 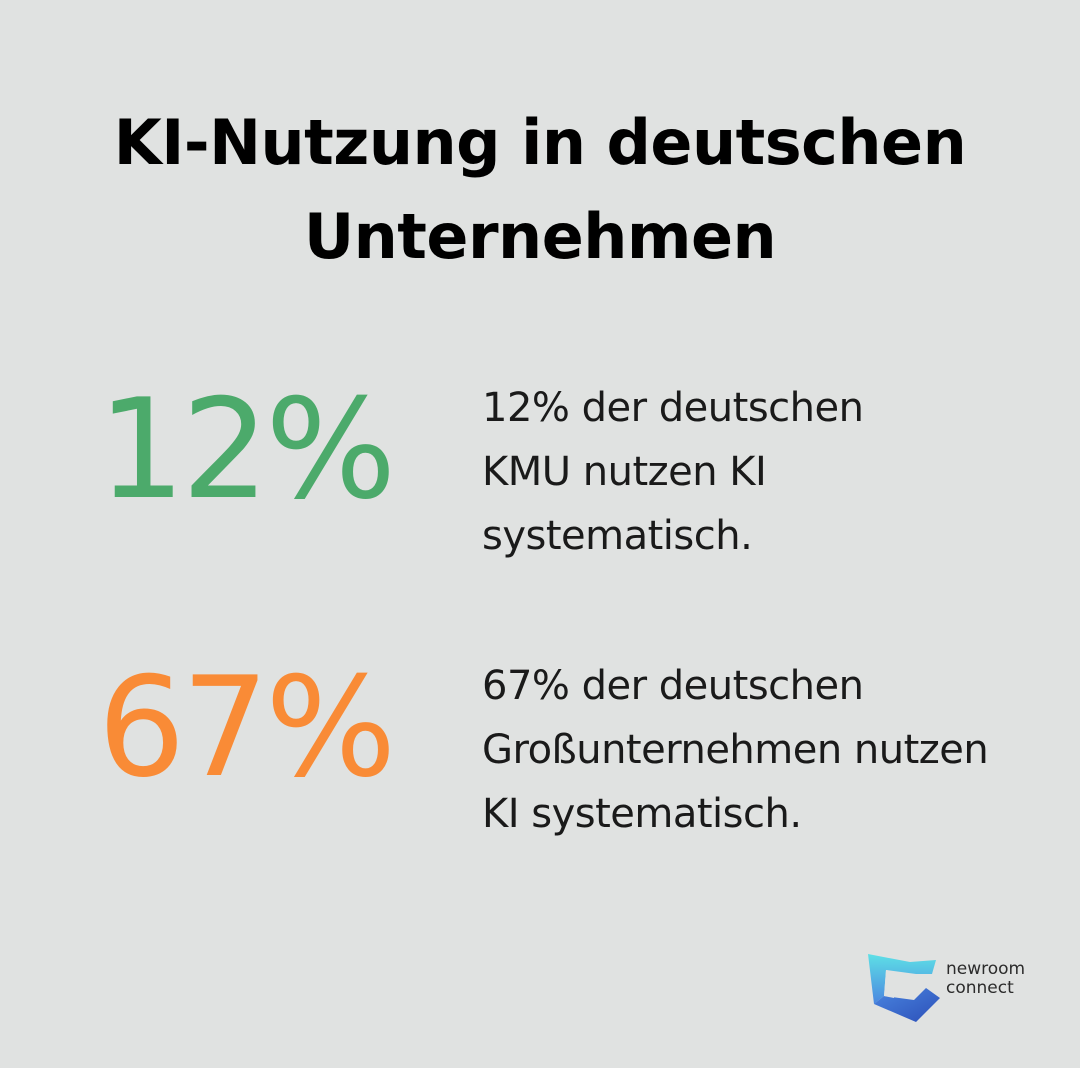 I want to click on brand-logo: newroom connect, so click(x=956, y=988).